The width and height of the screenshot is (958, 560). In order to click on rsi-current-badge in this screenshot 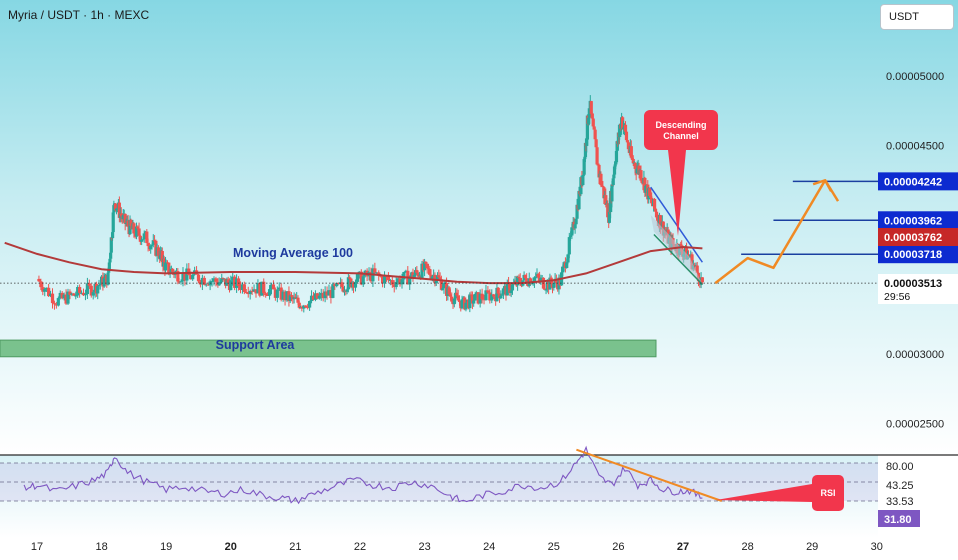, I will do `click(899, 518)`.